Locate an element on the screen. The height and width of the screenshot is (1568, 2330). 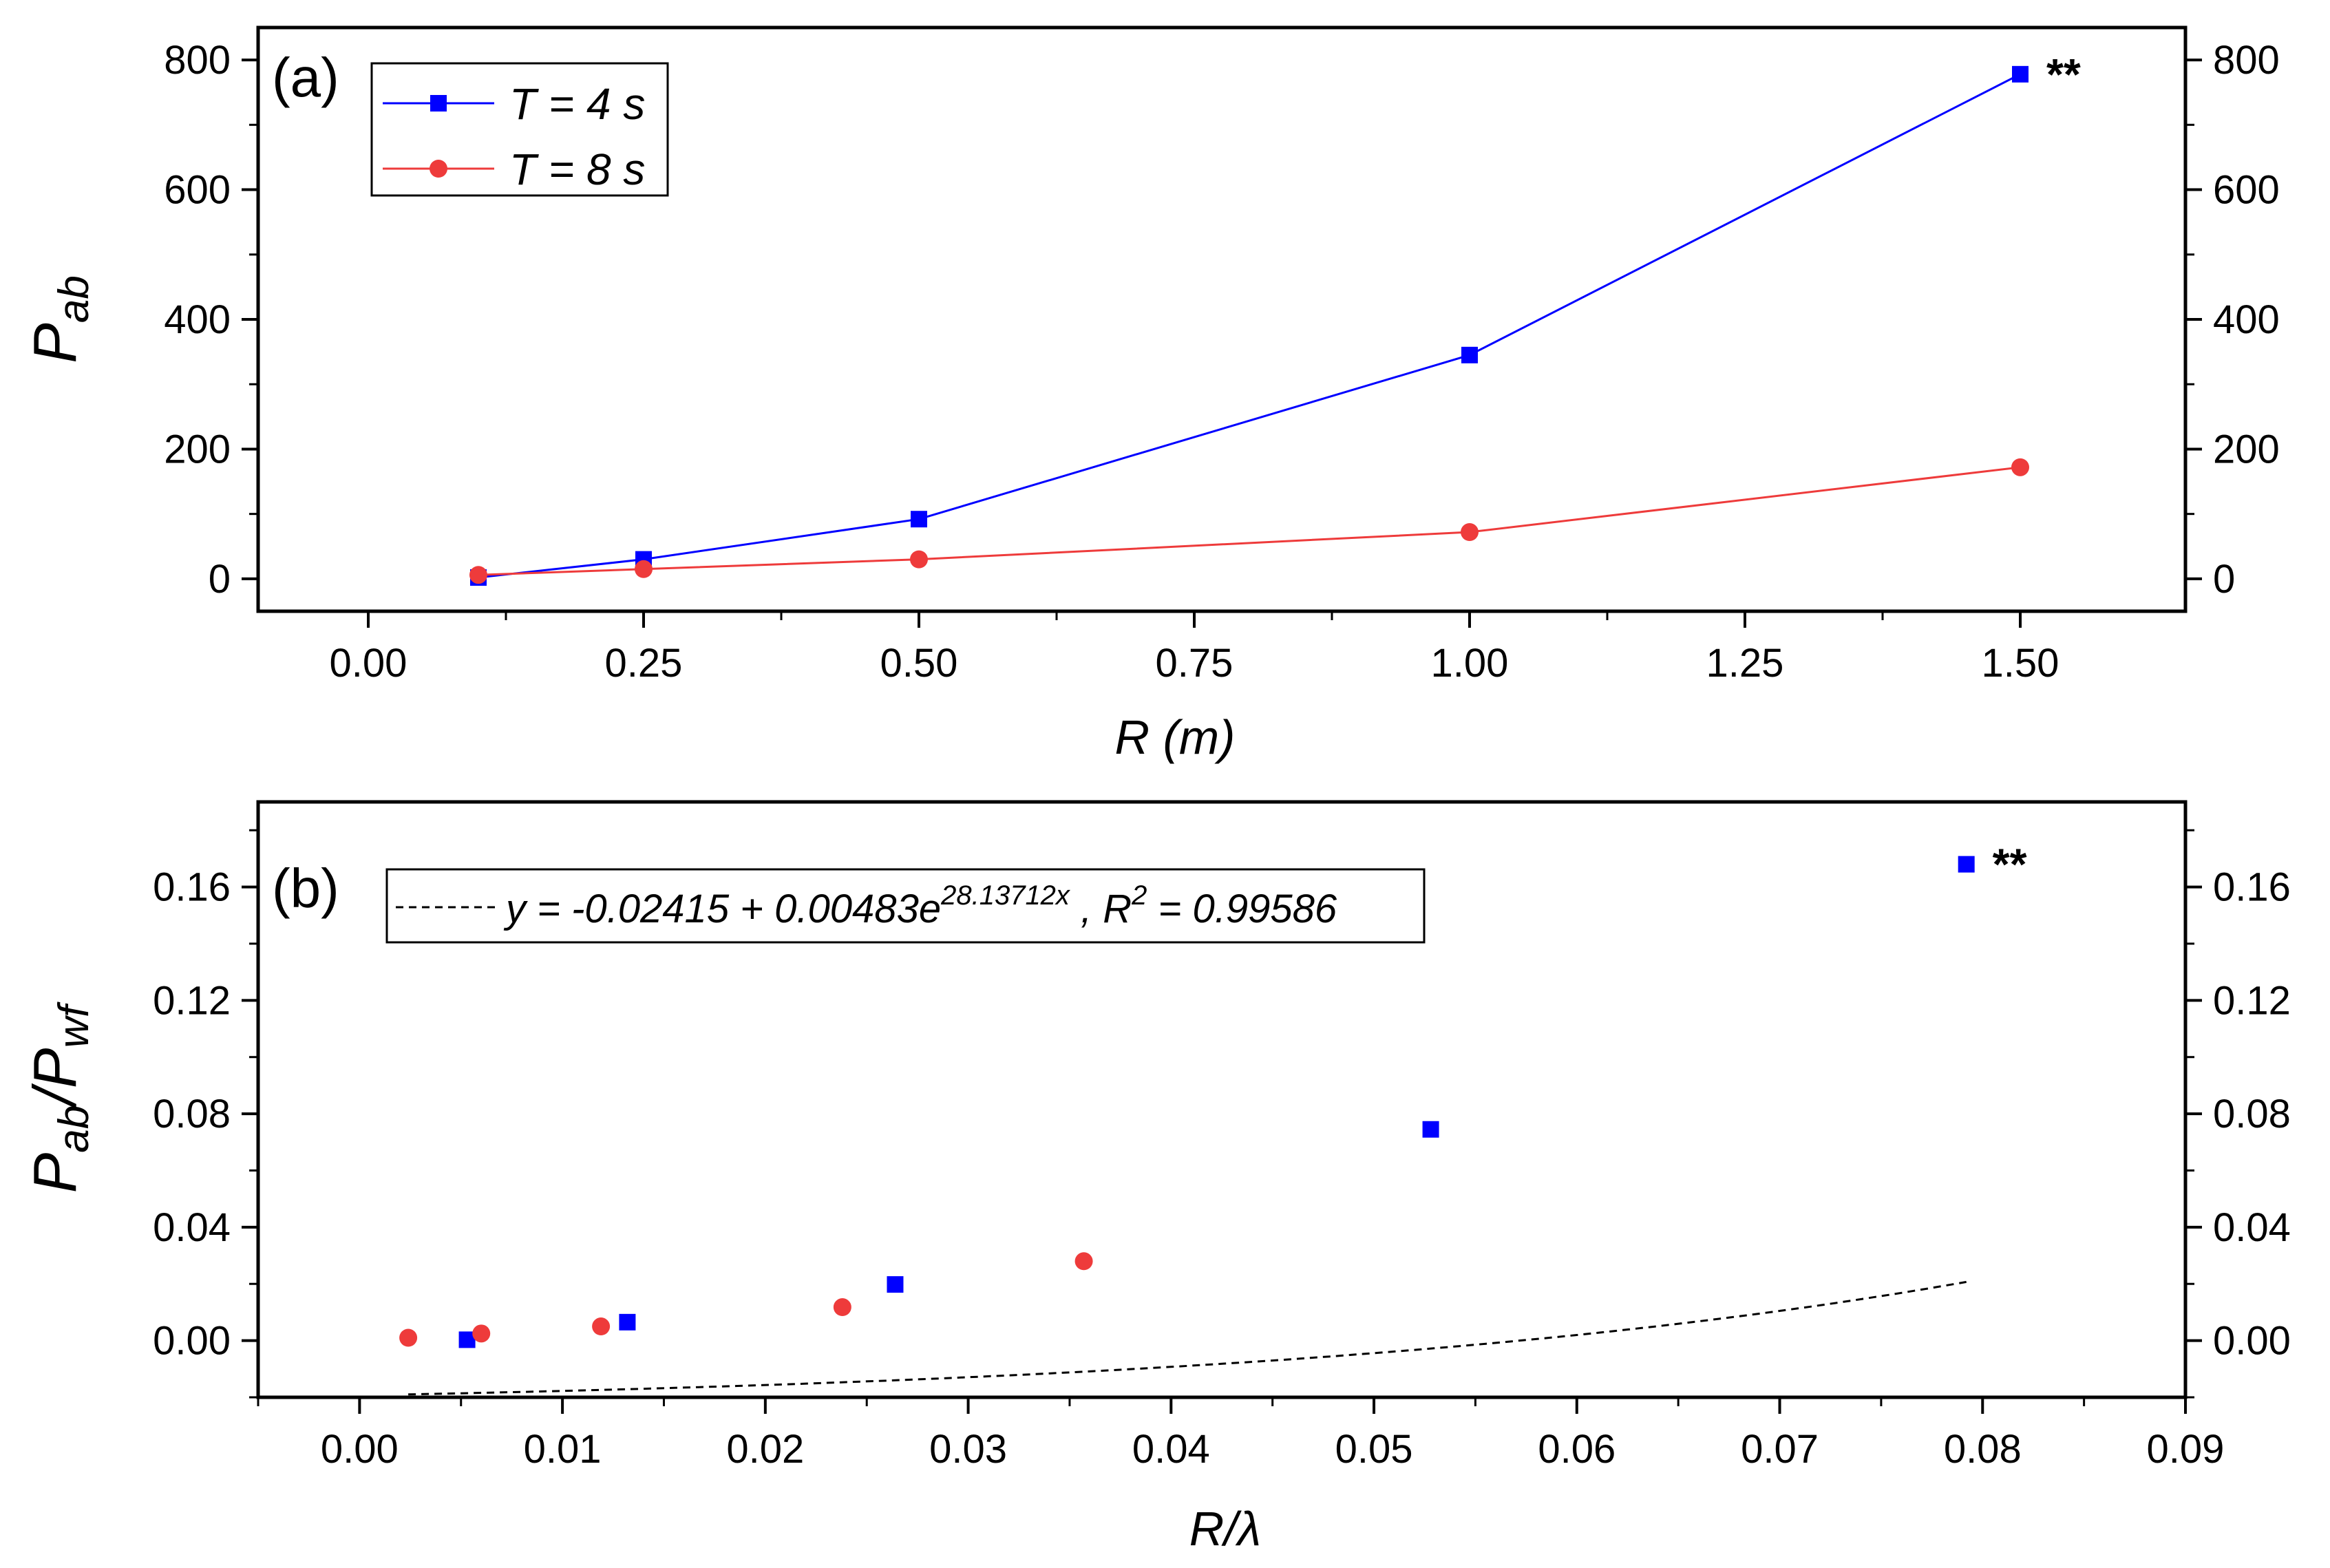
y-tick-label-right: 0.12 is located at coordinates (2252, 1000).